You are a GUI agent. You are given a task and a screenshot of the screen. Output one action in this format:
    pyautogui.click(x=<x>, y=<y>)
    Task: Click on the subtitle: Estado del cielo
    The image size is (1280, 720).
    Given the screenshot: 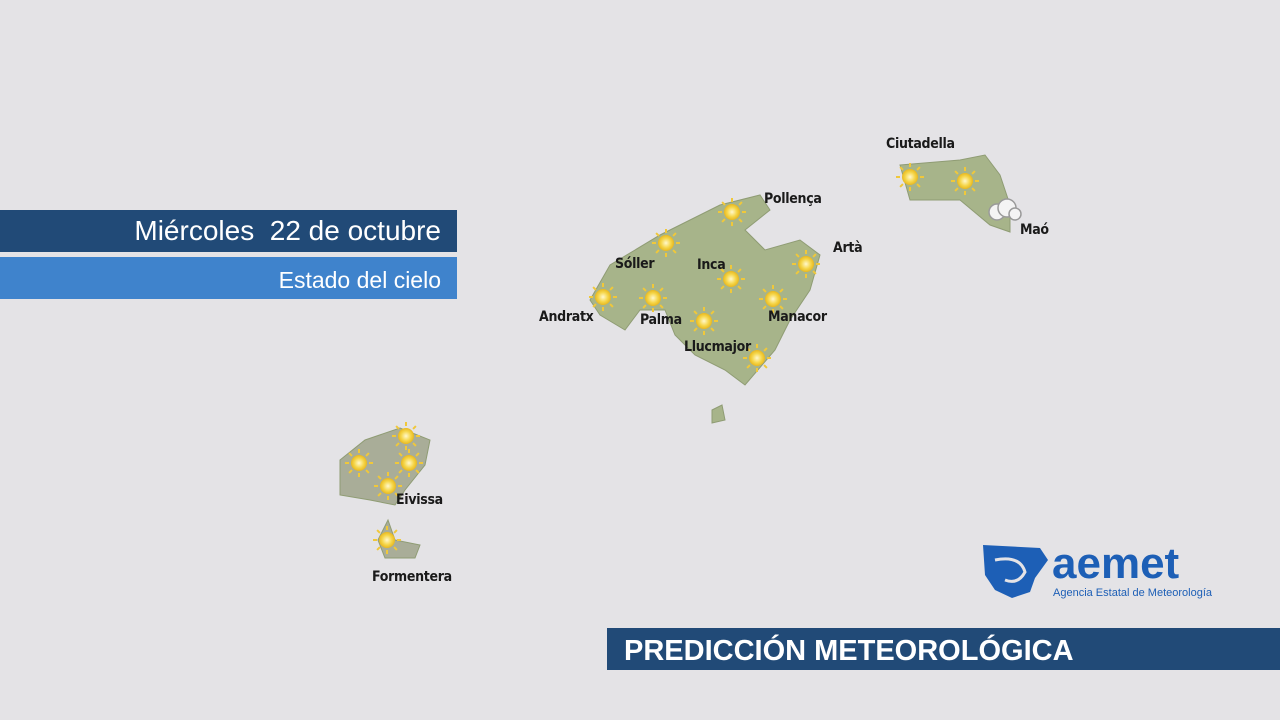 What is the action you would take?
    pyautogui.click(x=360, y=280)
    